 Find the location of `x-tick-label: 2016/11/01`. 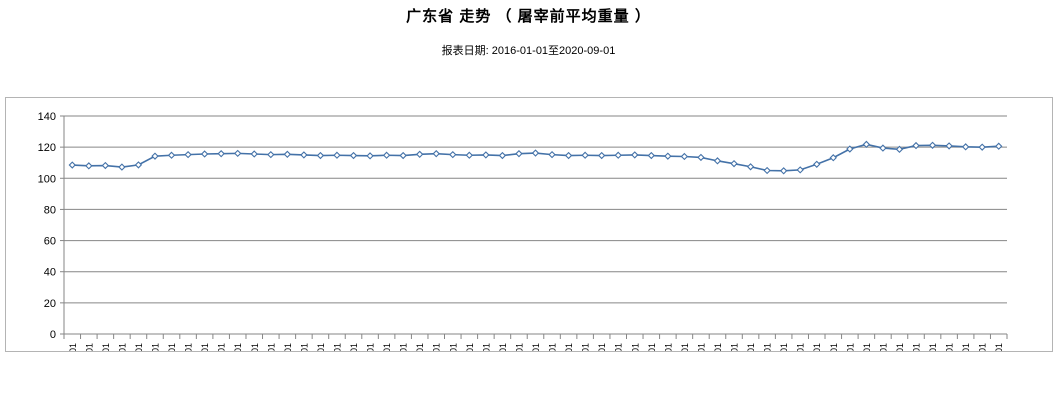

x-tick-label: 2016/11/01 is located at coordinates (238, 347).